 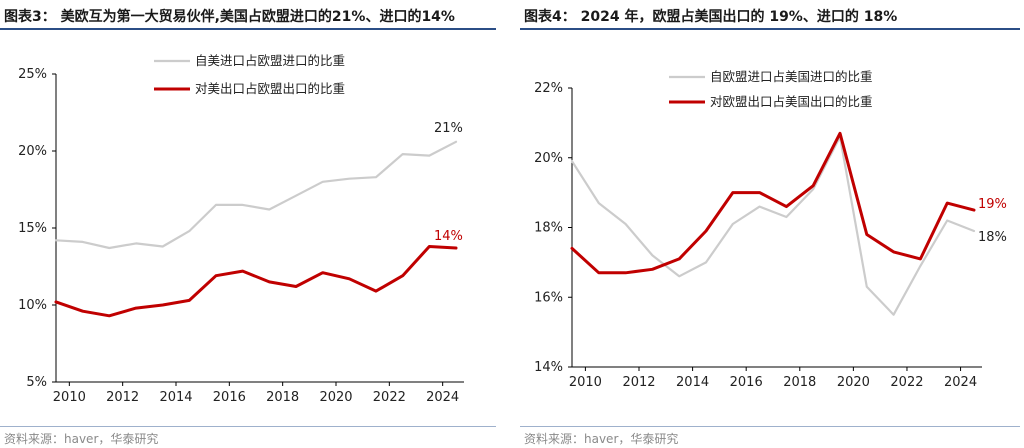 What do you see at coordinates (992, 237) in the screenshot?
I see `end-label-1: 18%` at bounding box center [992, 237].